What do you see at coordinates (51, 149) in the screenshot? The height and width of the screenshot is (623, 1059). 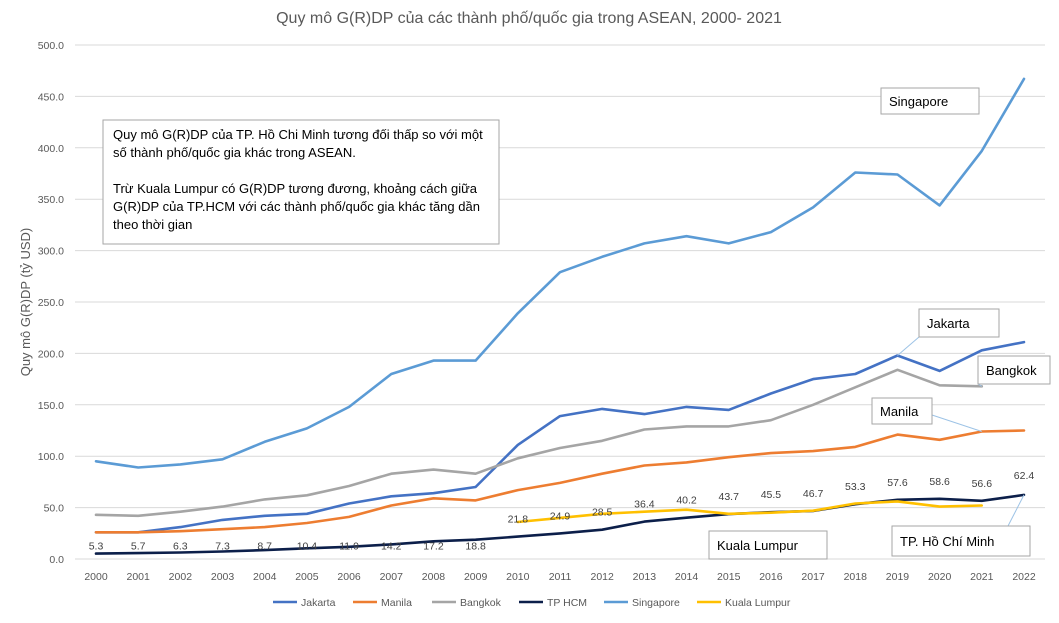 I see `y-tick-label: 400.0` at bounding box center [51, 149].